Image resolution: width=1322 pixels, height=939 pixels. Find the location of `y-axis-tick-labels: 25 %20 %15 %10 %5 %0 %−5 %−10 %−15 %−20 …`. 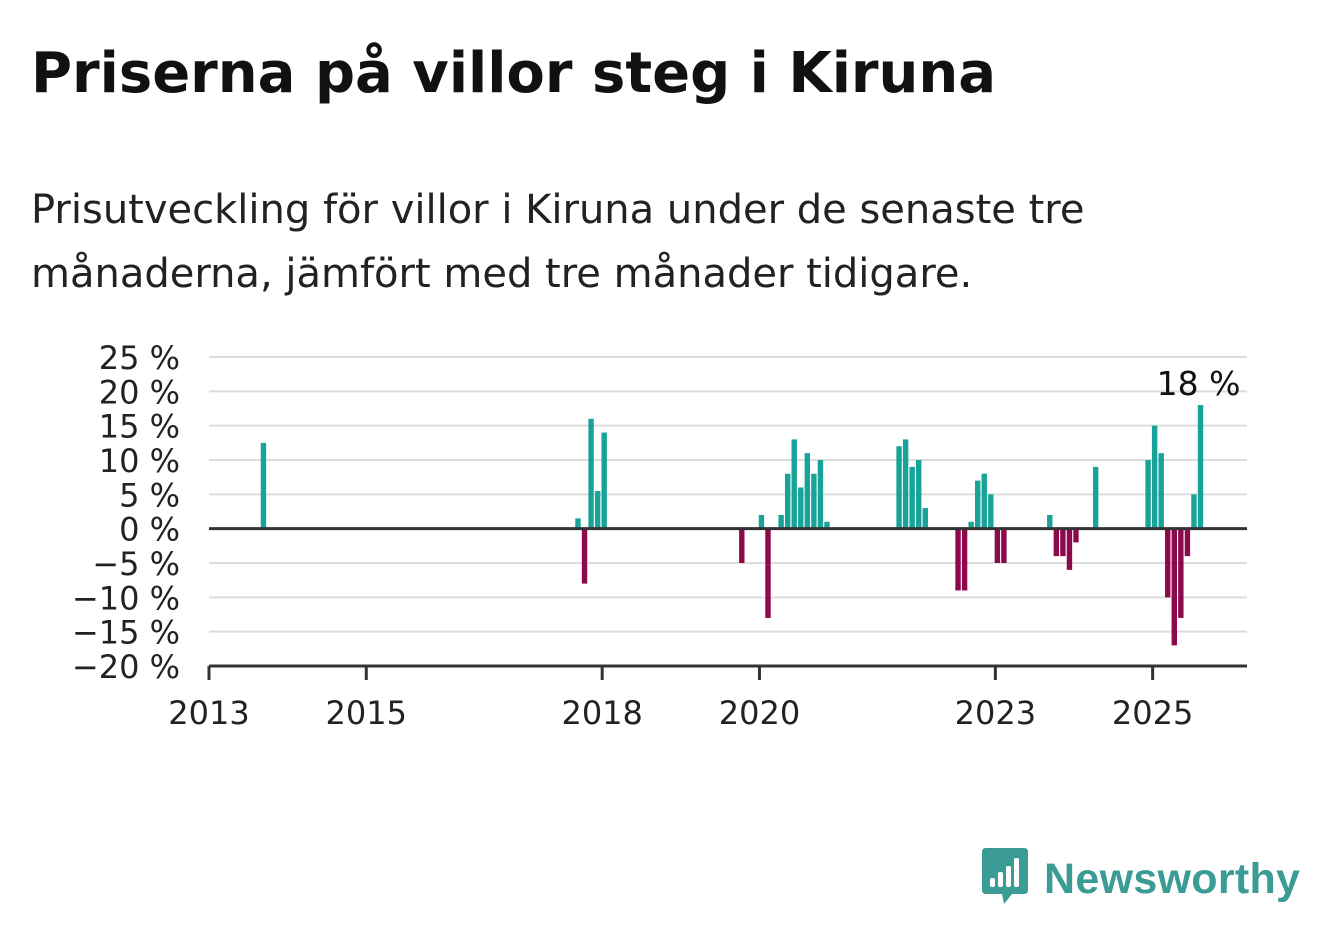

y-axis-tick-labels: 25 %20 %15 %10 %5 %0 %−5 %−10 %−15 %−20 … is located at coordinates (126, 512).